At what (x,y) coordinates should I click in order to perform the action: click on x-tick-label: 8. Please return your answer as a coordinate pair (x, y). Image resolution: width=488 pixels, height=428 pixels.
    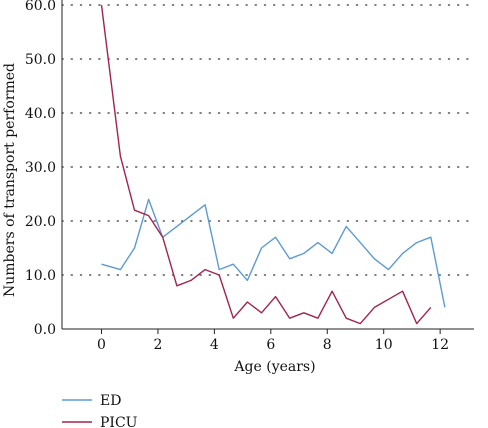
    Looking at the image, I should click on (327, 345).